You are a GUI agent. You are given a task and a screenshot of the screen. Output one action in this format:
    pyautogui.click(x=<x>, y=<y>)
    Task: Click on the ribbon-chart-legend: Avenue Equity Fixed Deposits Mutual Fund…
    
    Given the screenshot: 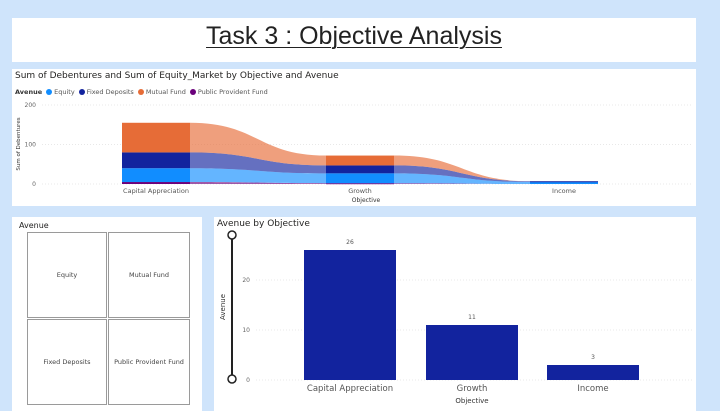 What is the action you would take?
    pyautogui.click(x=143, y=92)
    